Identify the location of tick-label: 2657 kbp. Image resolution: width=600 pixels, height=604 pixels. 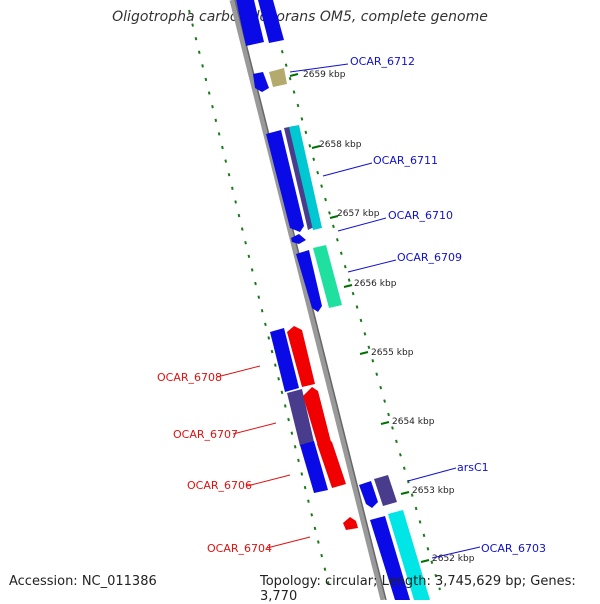
(358, 214).